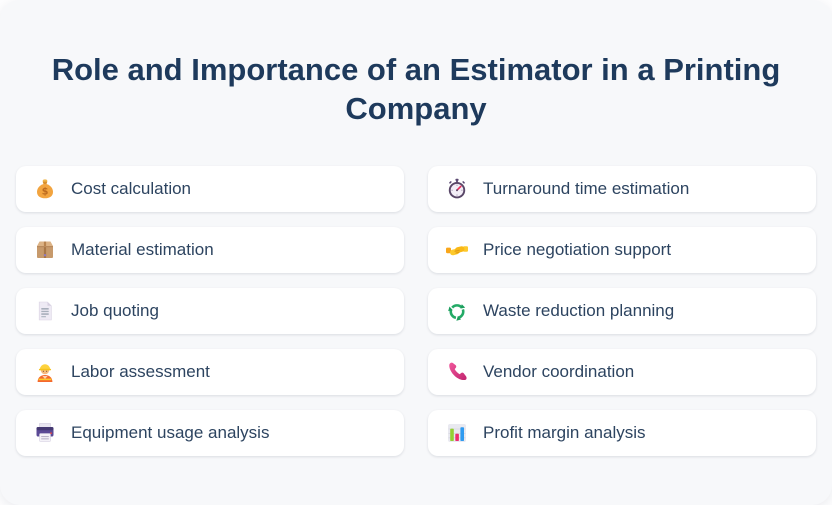  Describe the element at coordinates (45, 433) in the screenshot. I see `printer-icon` at that location.